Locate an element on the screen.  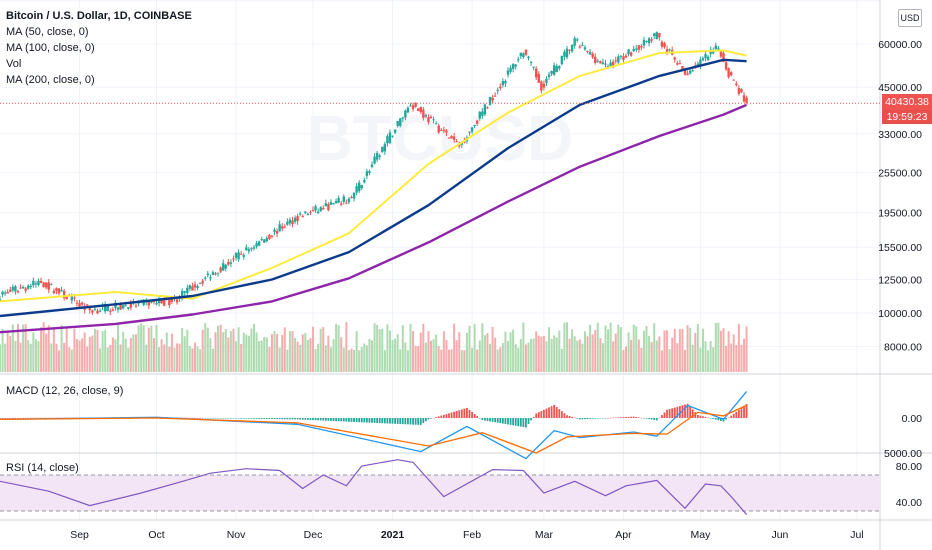
rsi-label: RSI (14, close) is located at coordinates (42, 468).